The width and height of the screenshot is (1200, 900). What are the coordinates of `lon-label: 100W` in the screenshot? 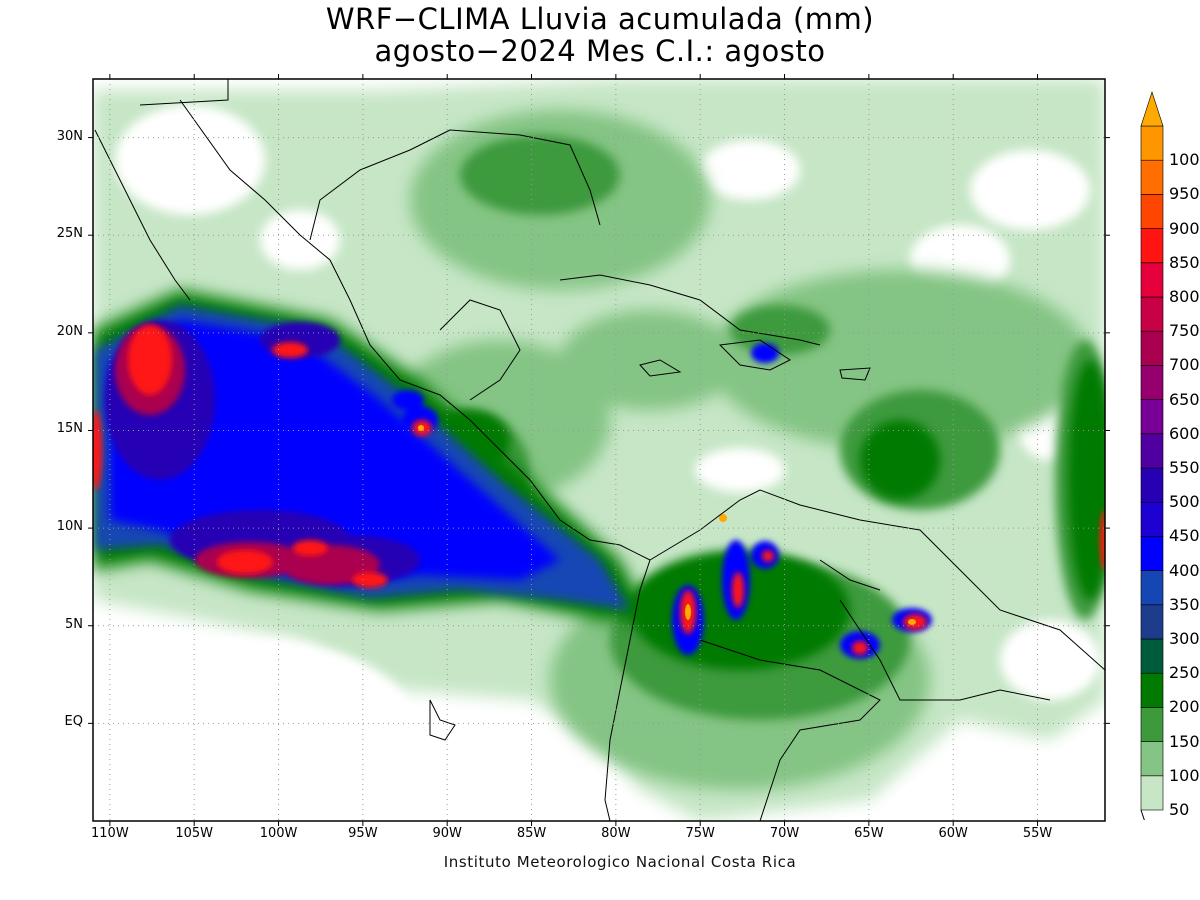 It's located at (278, 833).